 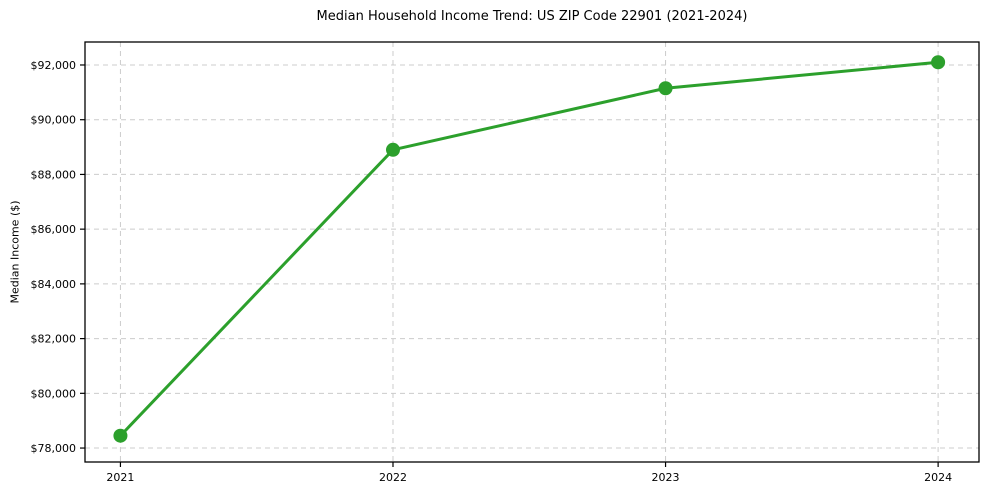 I want to click on y-tick-label: $80,000, so click(x=54, y=393).